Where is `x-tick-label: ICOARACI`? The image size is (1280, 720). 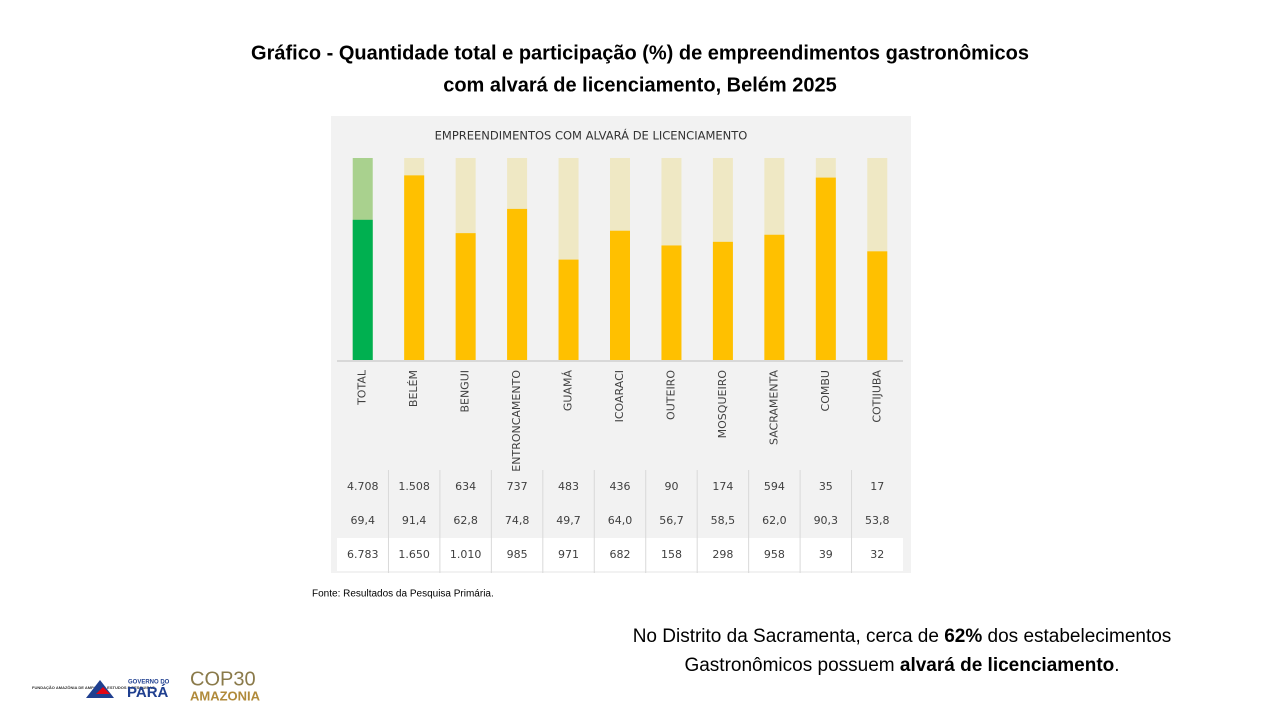
x-tick-label: ICOARACI is located at coordinates (619, 396).